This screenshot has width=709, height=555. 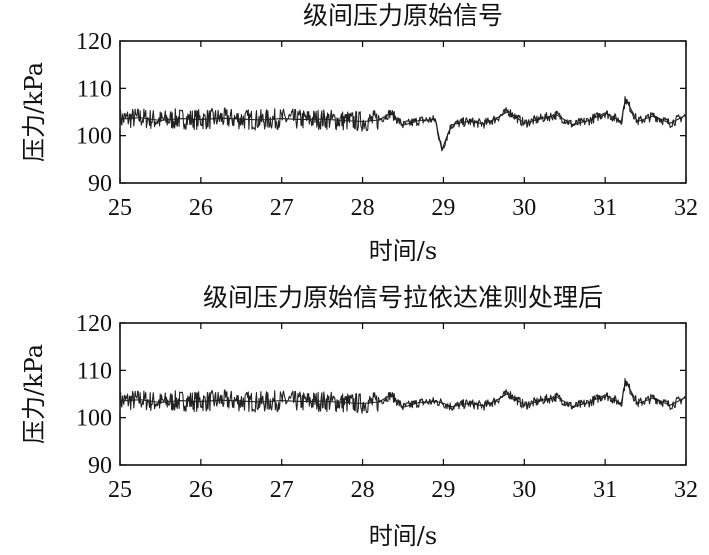 I want to click on x-tick-label: 26, so click(x=201, y=208).